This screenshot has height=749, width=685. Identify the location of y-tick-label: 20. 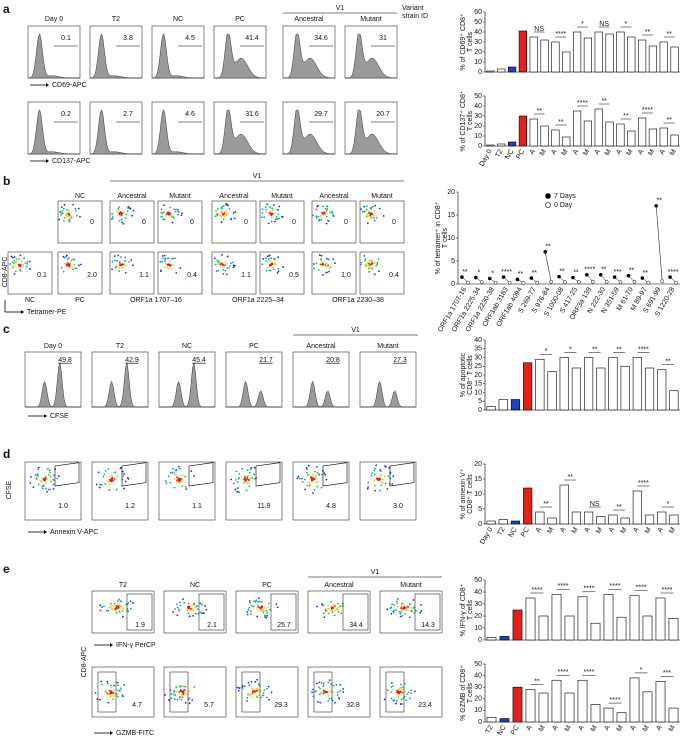
(478, 616).